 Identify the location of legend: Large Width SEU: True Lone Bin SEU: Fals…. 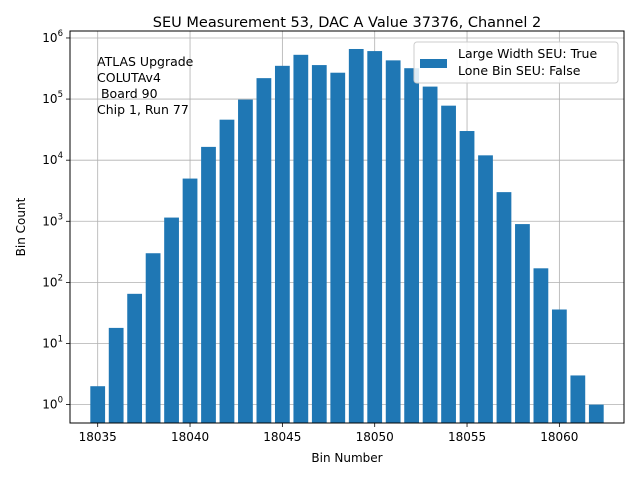
(516, 62).